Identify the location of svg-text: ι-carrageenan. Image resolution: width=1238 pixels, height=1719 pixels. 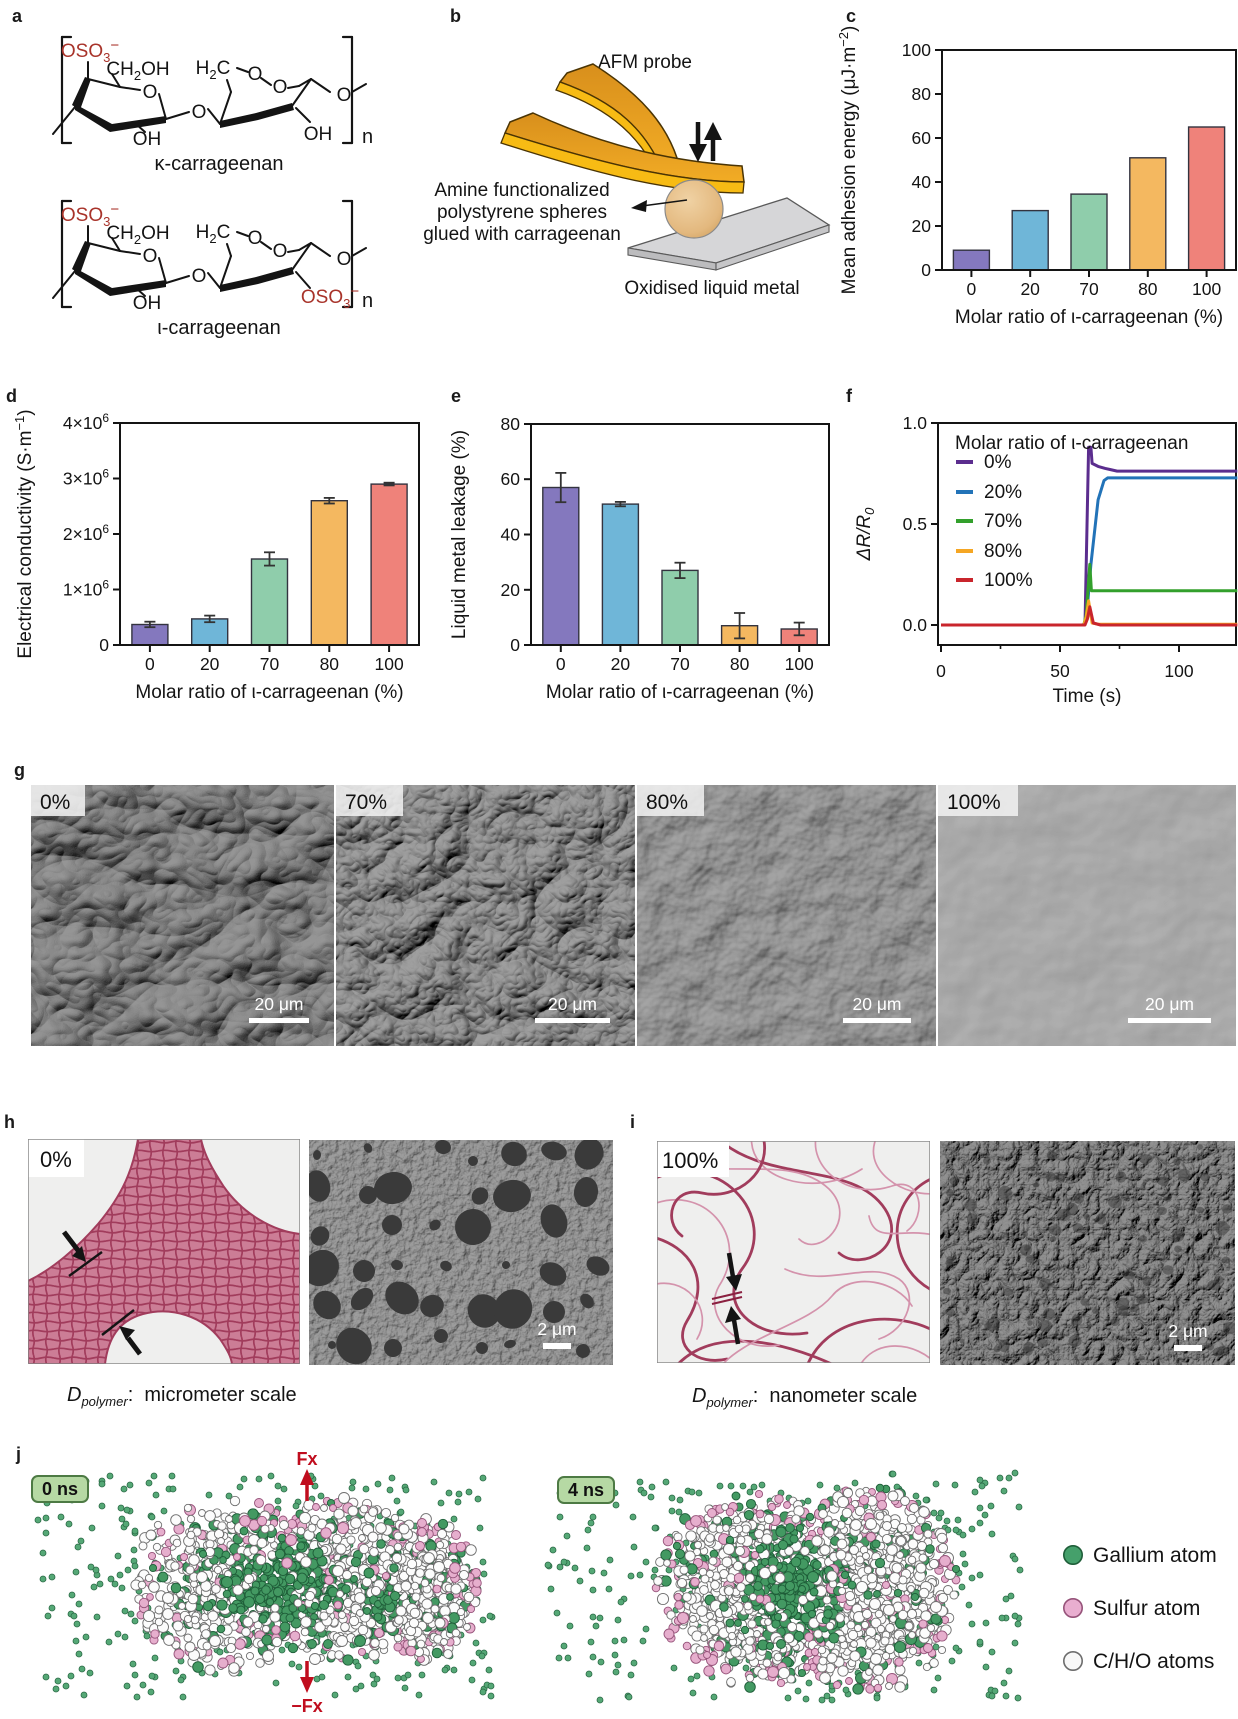
(218, 328).